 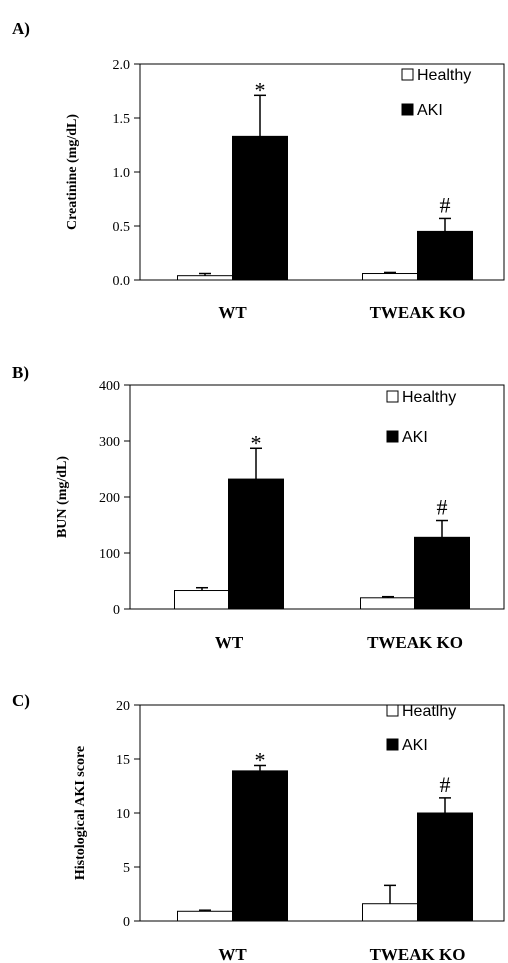 What do you see at coordinates (415, 437) in the screenshot?
I see `panel-b-legend-label: AKI` at bounding box center [415, 437].